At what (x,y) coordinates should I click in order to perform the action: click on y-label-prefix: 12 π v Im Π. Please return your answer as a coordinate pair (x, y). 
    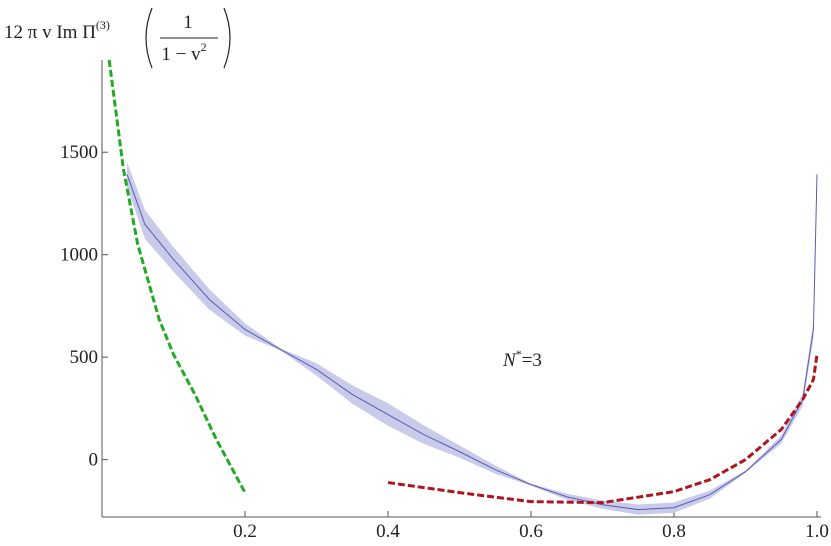
    Looking at the image, I should click on (50, 32).